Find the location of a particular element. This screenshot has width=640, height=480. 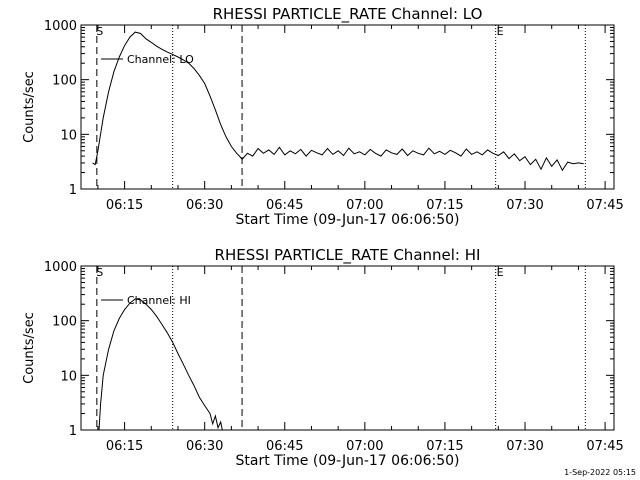

panel-1-y-axis-label: Counts/sec is located at coordinates (29, 107).